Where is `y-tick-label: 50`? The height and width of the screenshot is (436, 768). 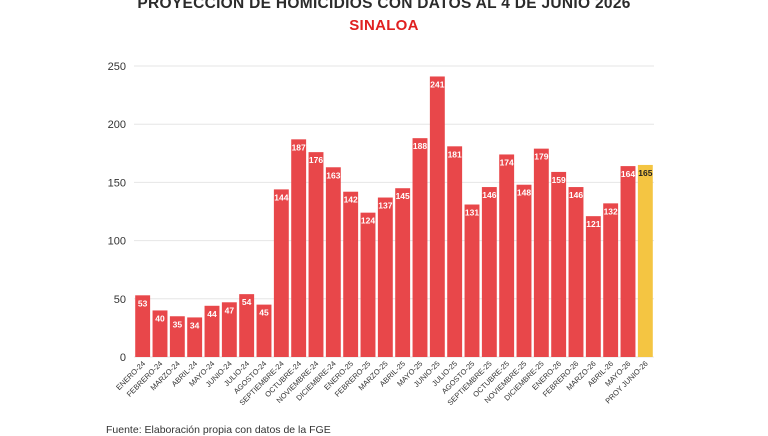
y-tick-label: 50 is located at coordinates (120, 300).